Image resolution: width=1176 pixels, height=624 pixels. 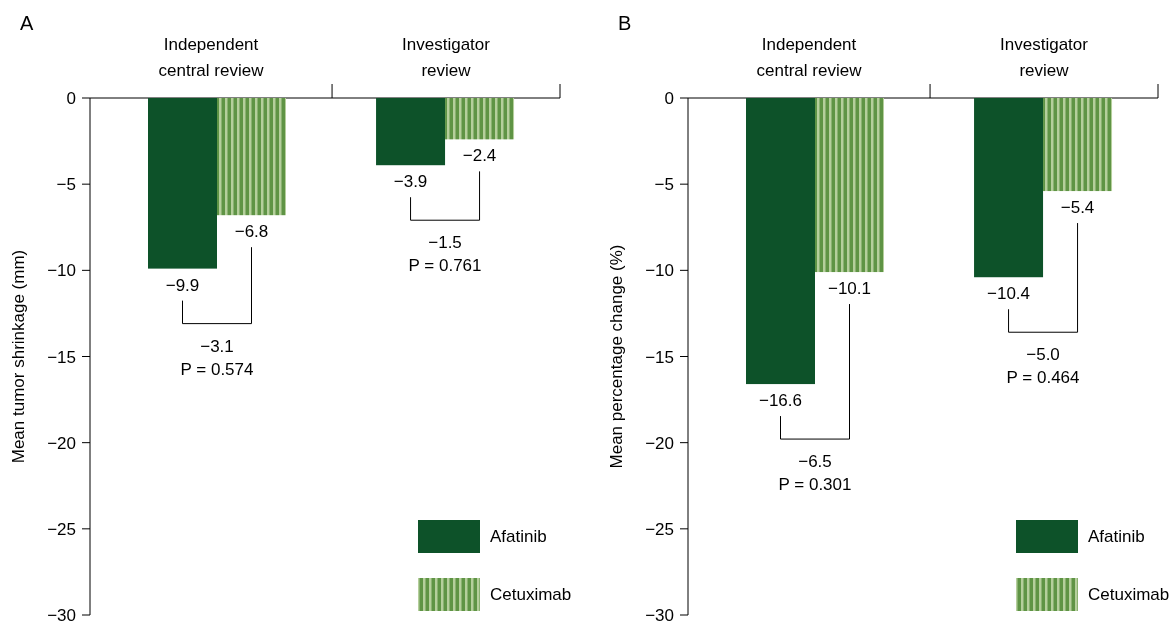 What do you see at coordinates (479, 156) in the screenshot?
I see `data-label: −2.4` at bounding box center [479, 156].